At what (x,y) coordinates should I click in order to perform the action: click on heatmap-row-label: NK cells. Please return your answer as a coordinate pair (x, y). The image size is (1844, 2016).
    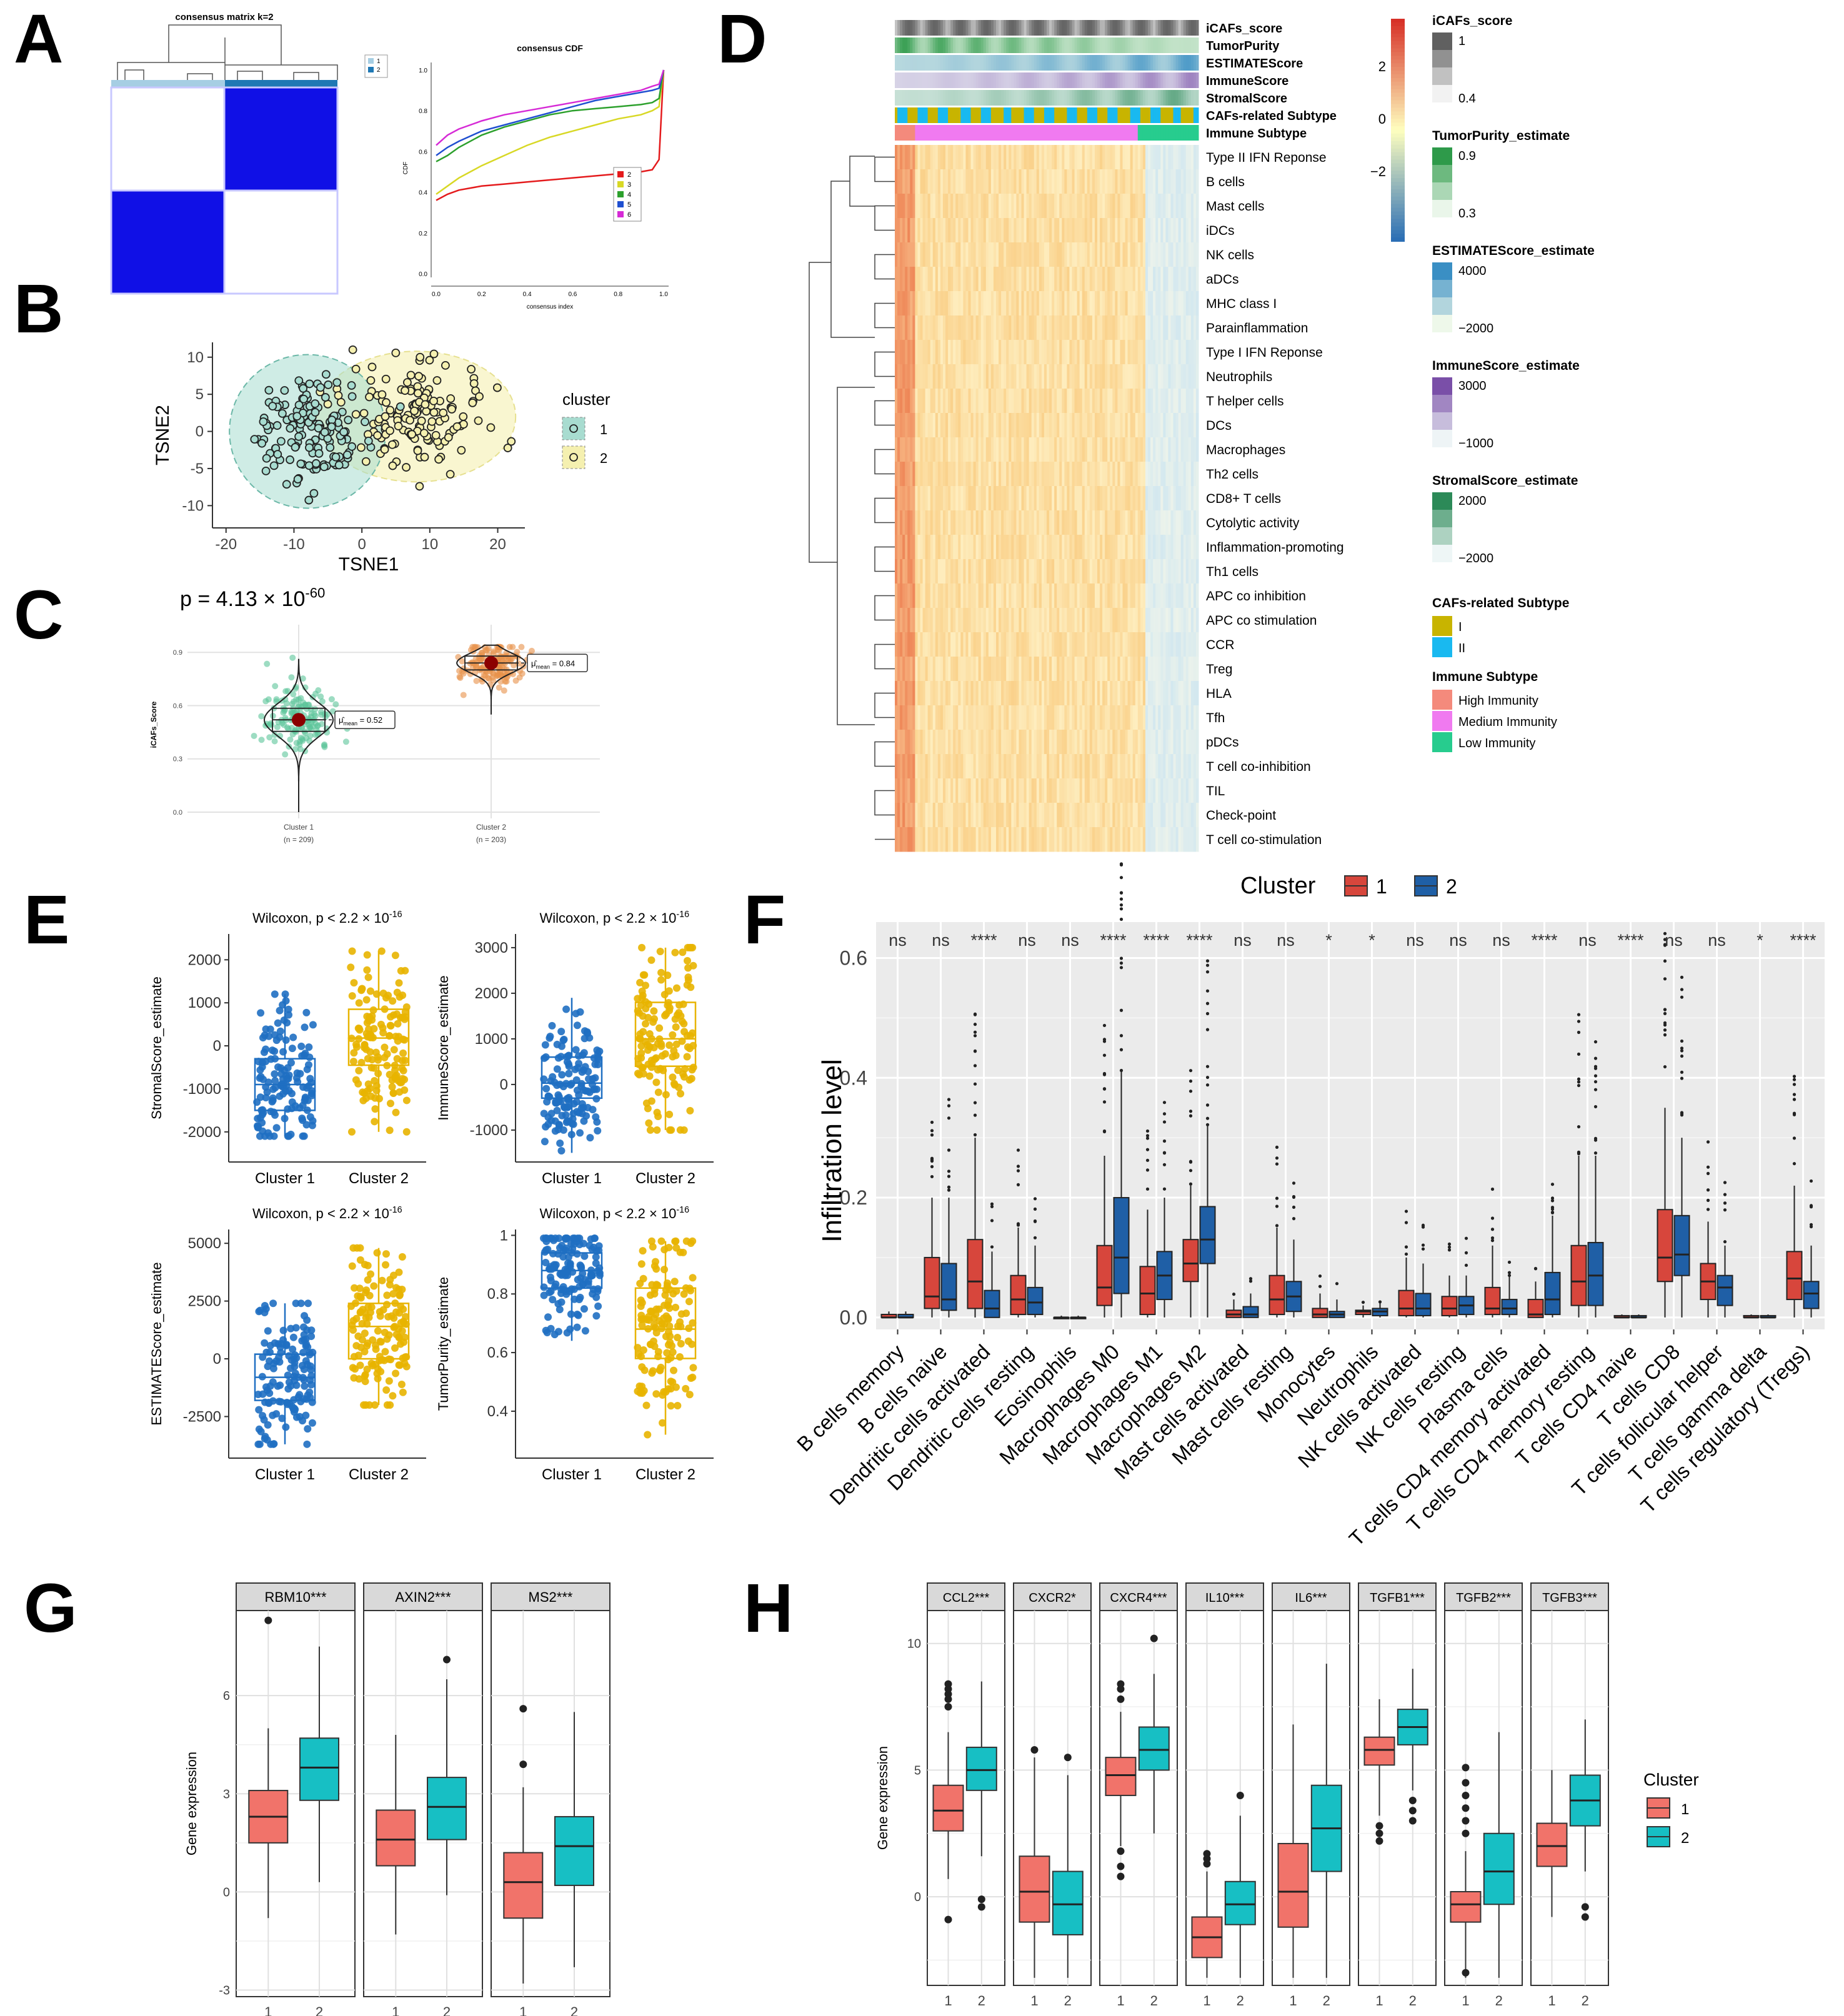
    Looking at the image, I should click on (1230, 255).